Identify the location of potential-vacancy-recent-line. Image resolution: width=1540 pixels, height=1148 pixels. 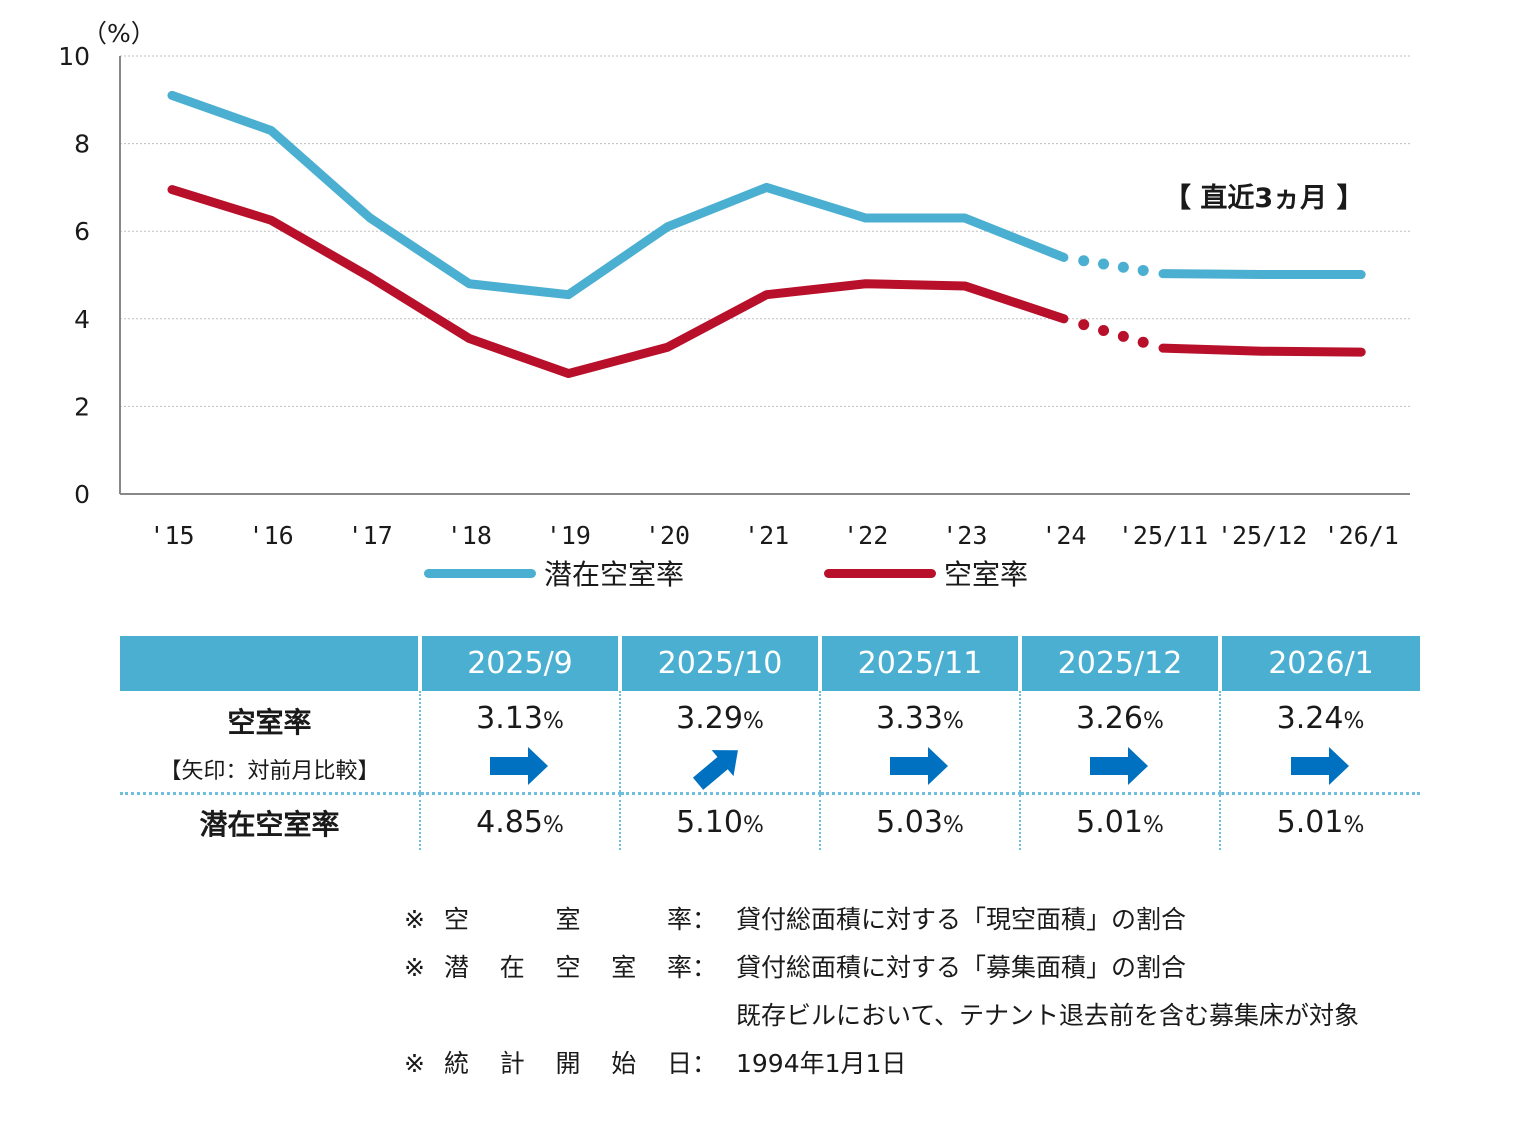
(1262, 274).